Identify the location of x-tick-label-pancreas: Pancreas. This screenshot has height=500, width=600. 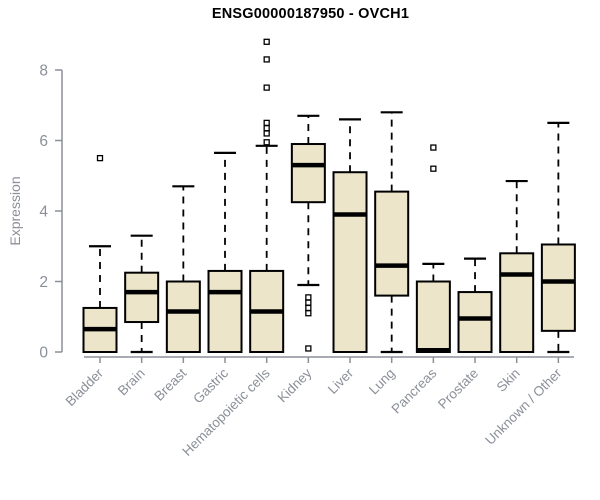
(414, 390).